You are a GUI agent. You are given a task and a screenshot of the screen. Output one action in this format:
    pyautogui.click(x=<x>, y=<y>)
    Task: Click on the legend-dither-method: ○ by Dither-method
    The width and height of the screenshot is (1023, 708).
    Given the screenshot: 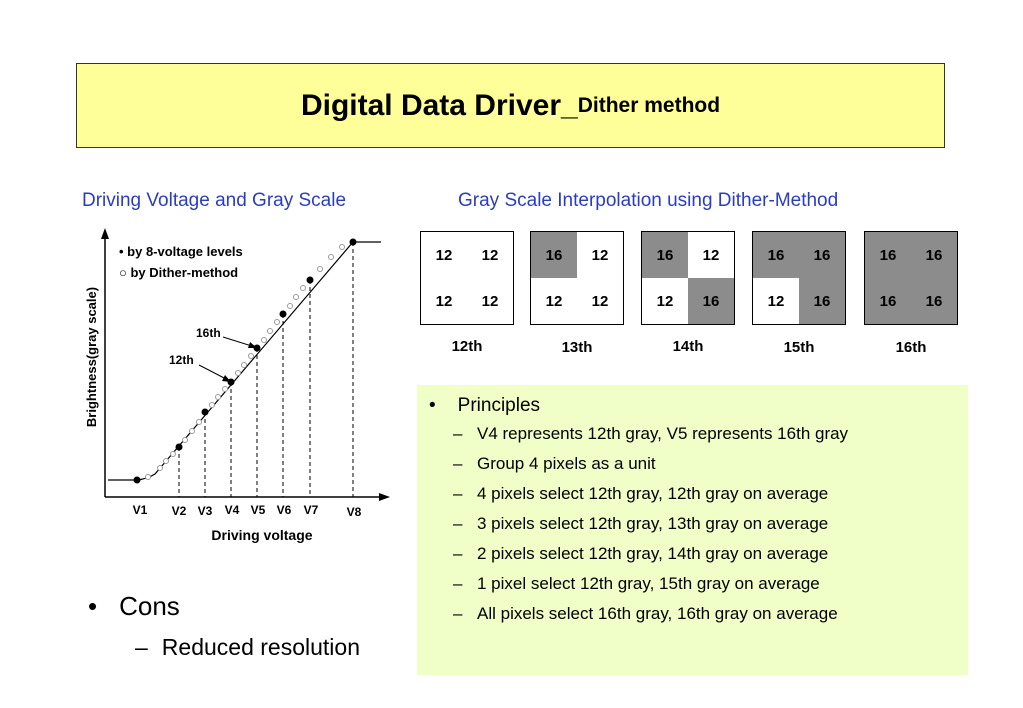 What is the action you would take?
    pyautogui.click(x=178, y=272)
    